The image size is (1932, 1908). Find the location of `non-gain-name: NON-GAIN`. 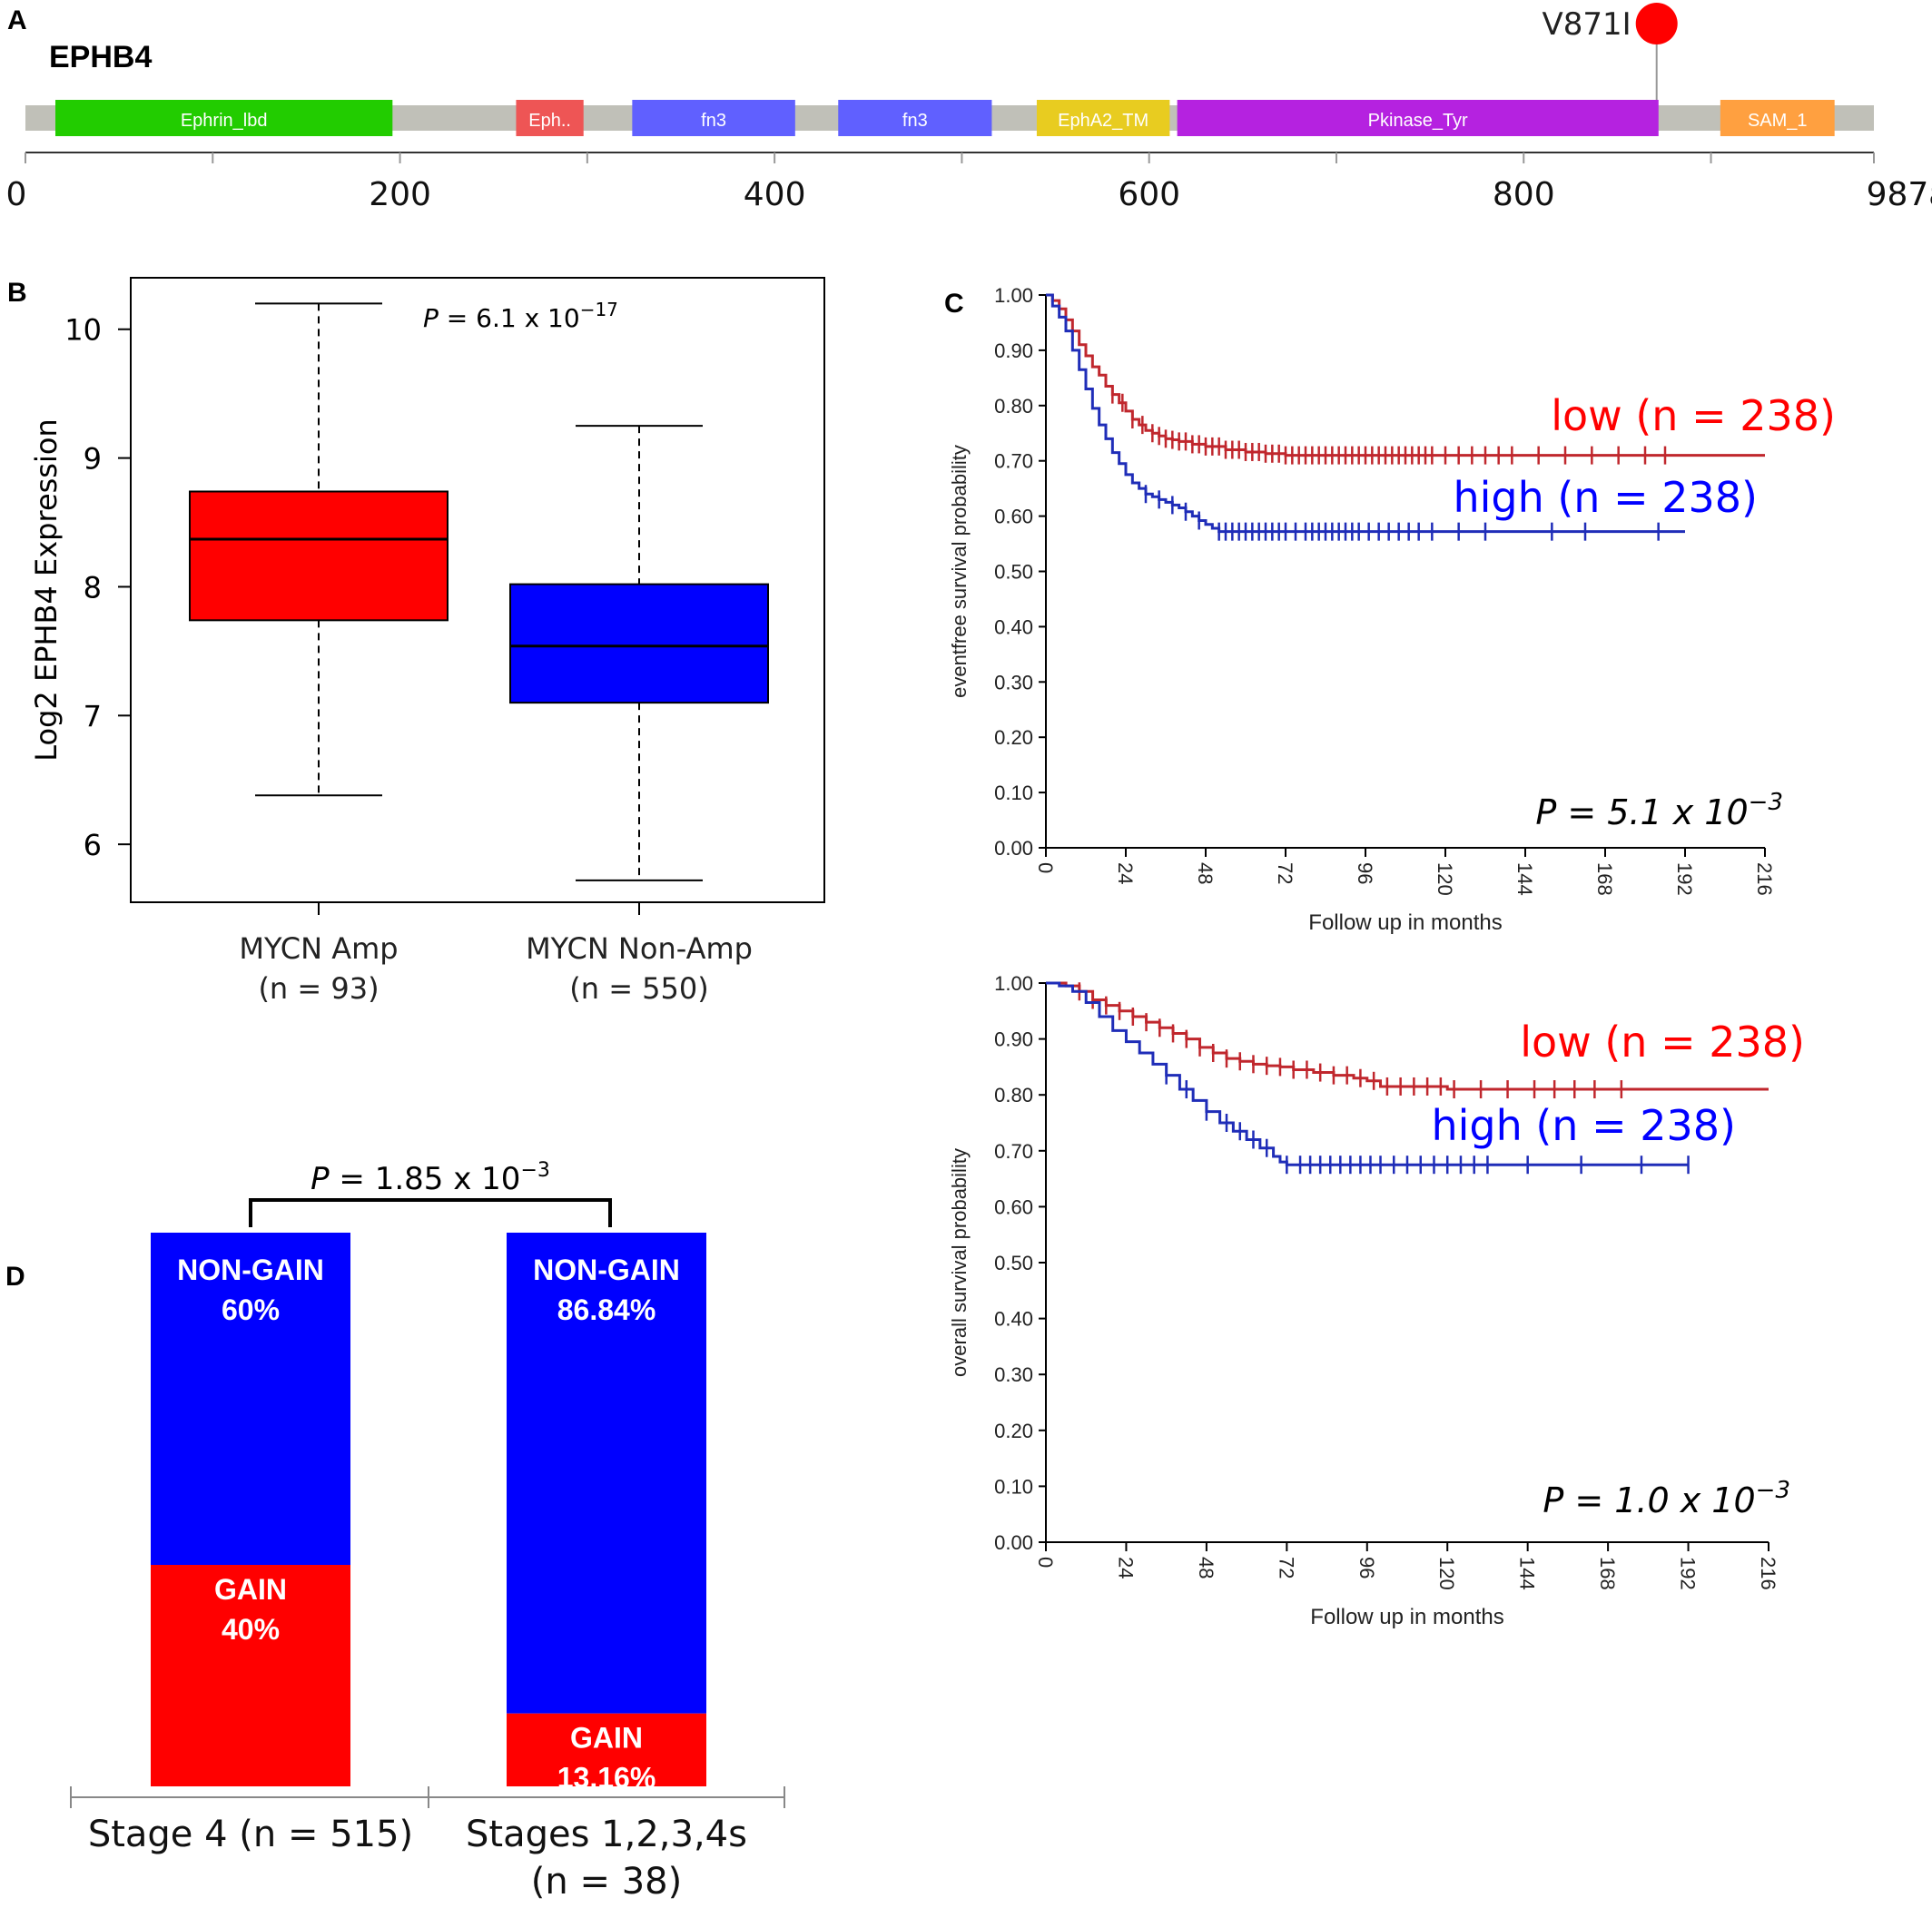

non-gain-name: NON-GAIN is located at coordinates (606, 1270).